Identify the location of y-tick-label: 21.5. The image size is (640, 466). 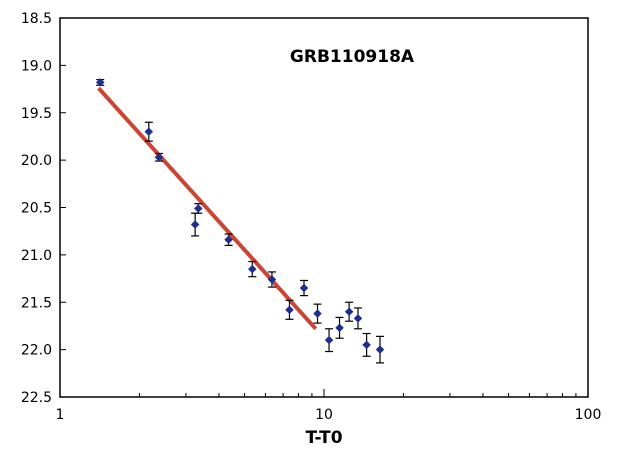
(36, 303).